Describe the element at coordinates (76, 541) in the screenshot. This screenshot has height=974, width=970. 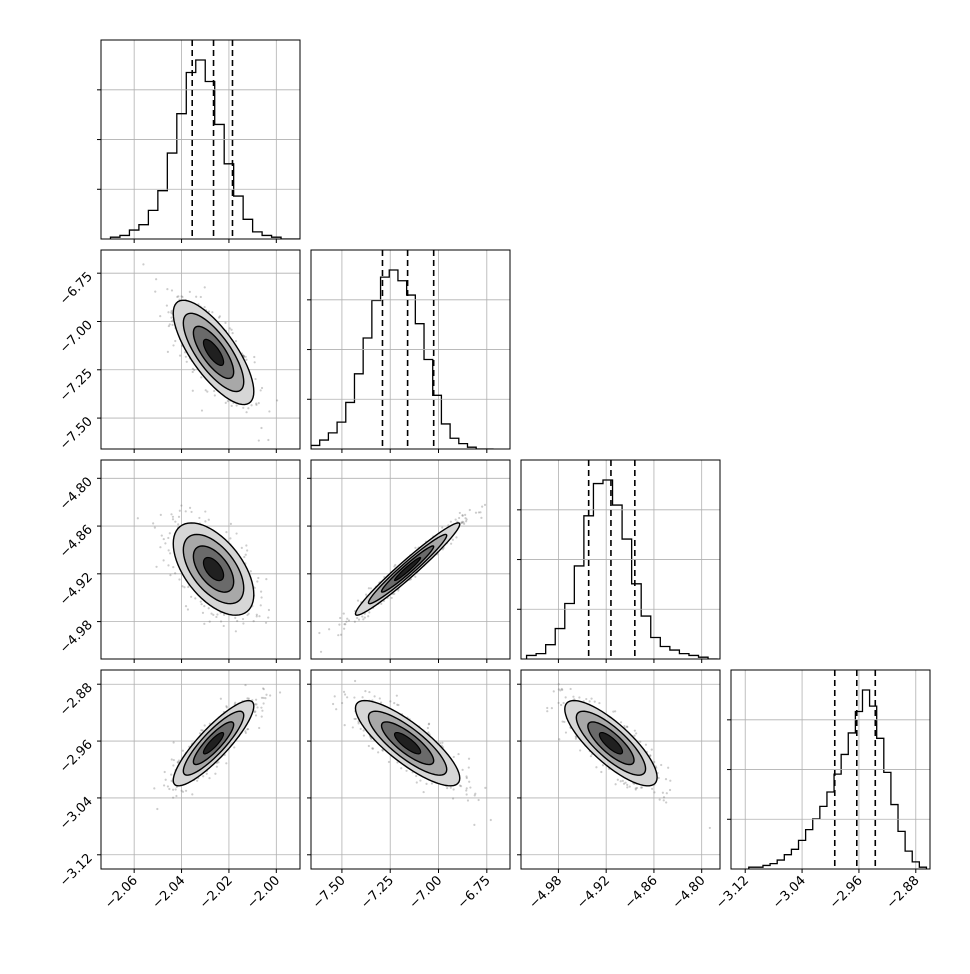
I see `y-tick-label: −4.86` at that location.